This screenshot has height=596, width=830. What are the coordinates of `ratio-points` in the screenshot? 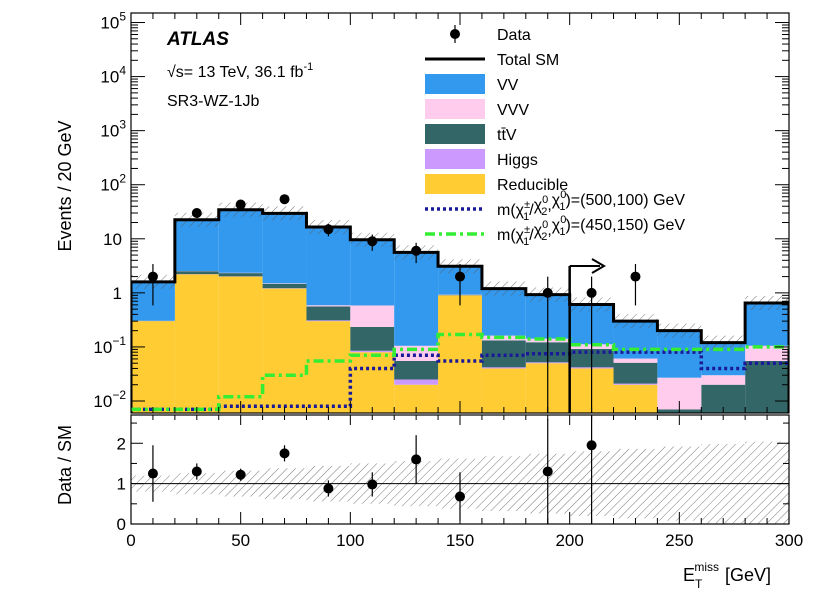 It's located at (372, 469).